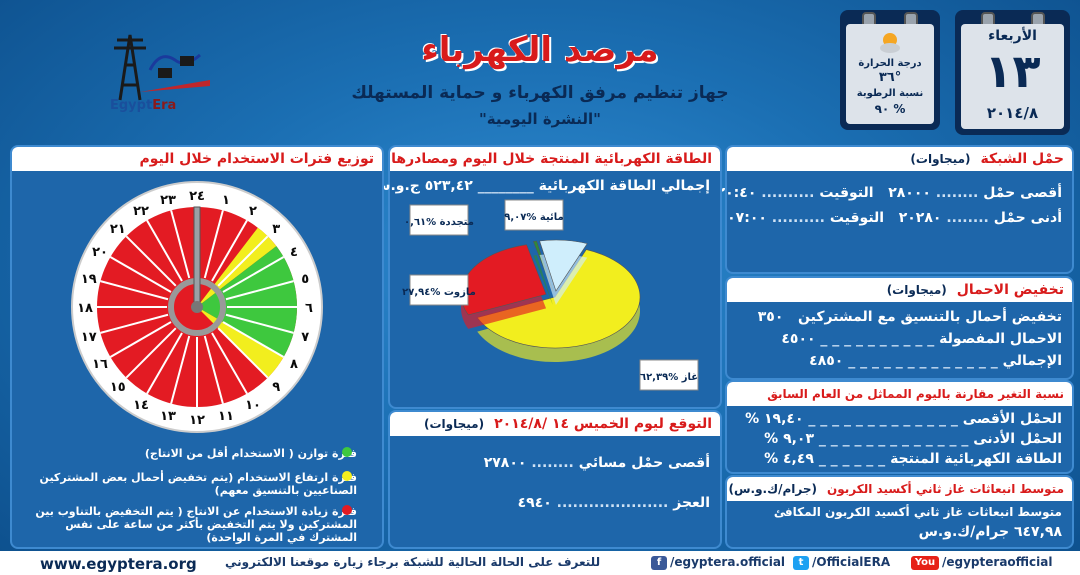  What do you see at coordinates (118, 387) in the screenshot?
I see `clock-hour-label: ١٥` at bounding box center [118, 387].